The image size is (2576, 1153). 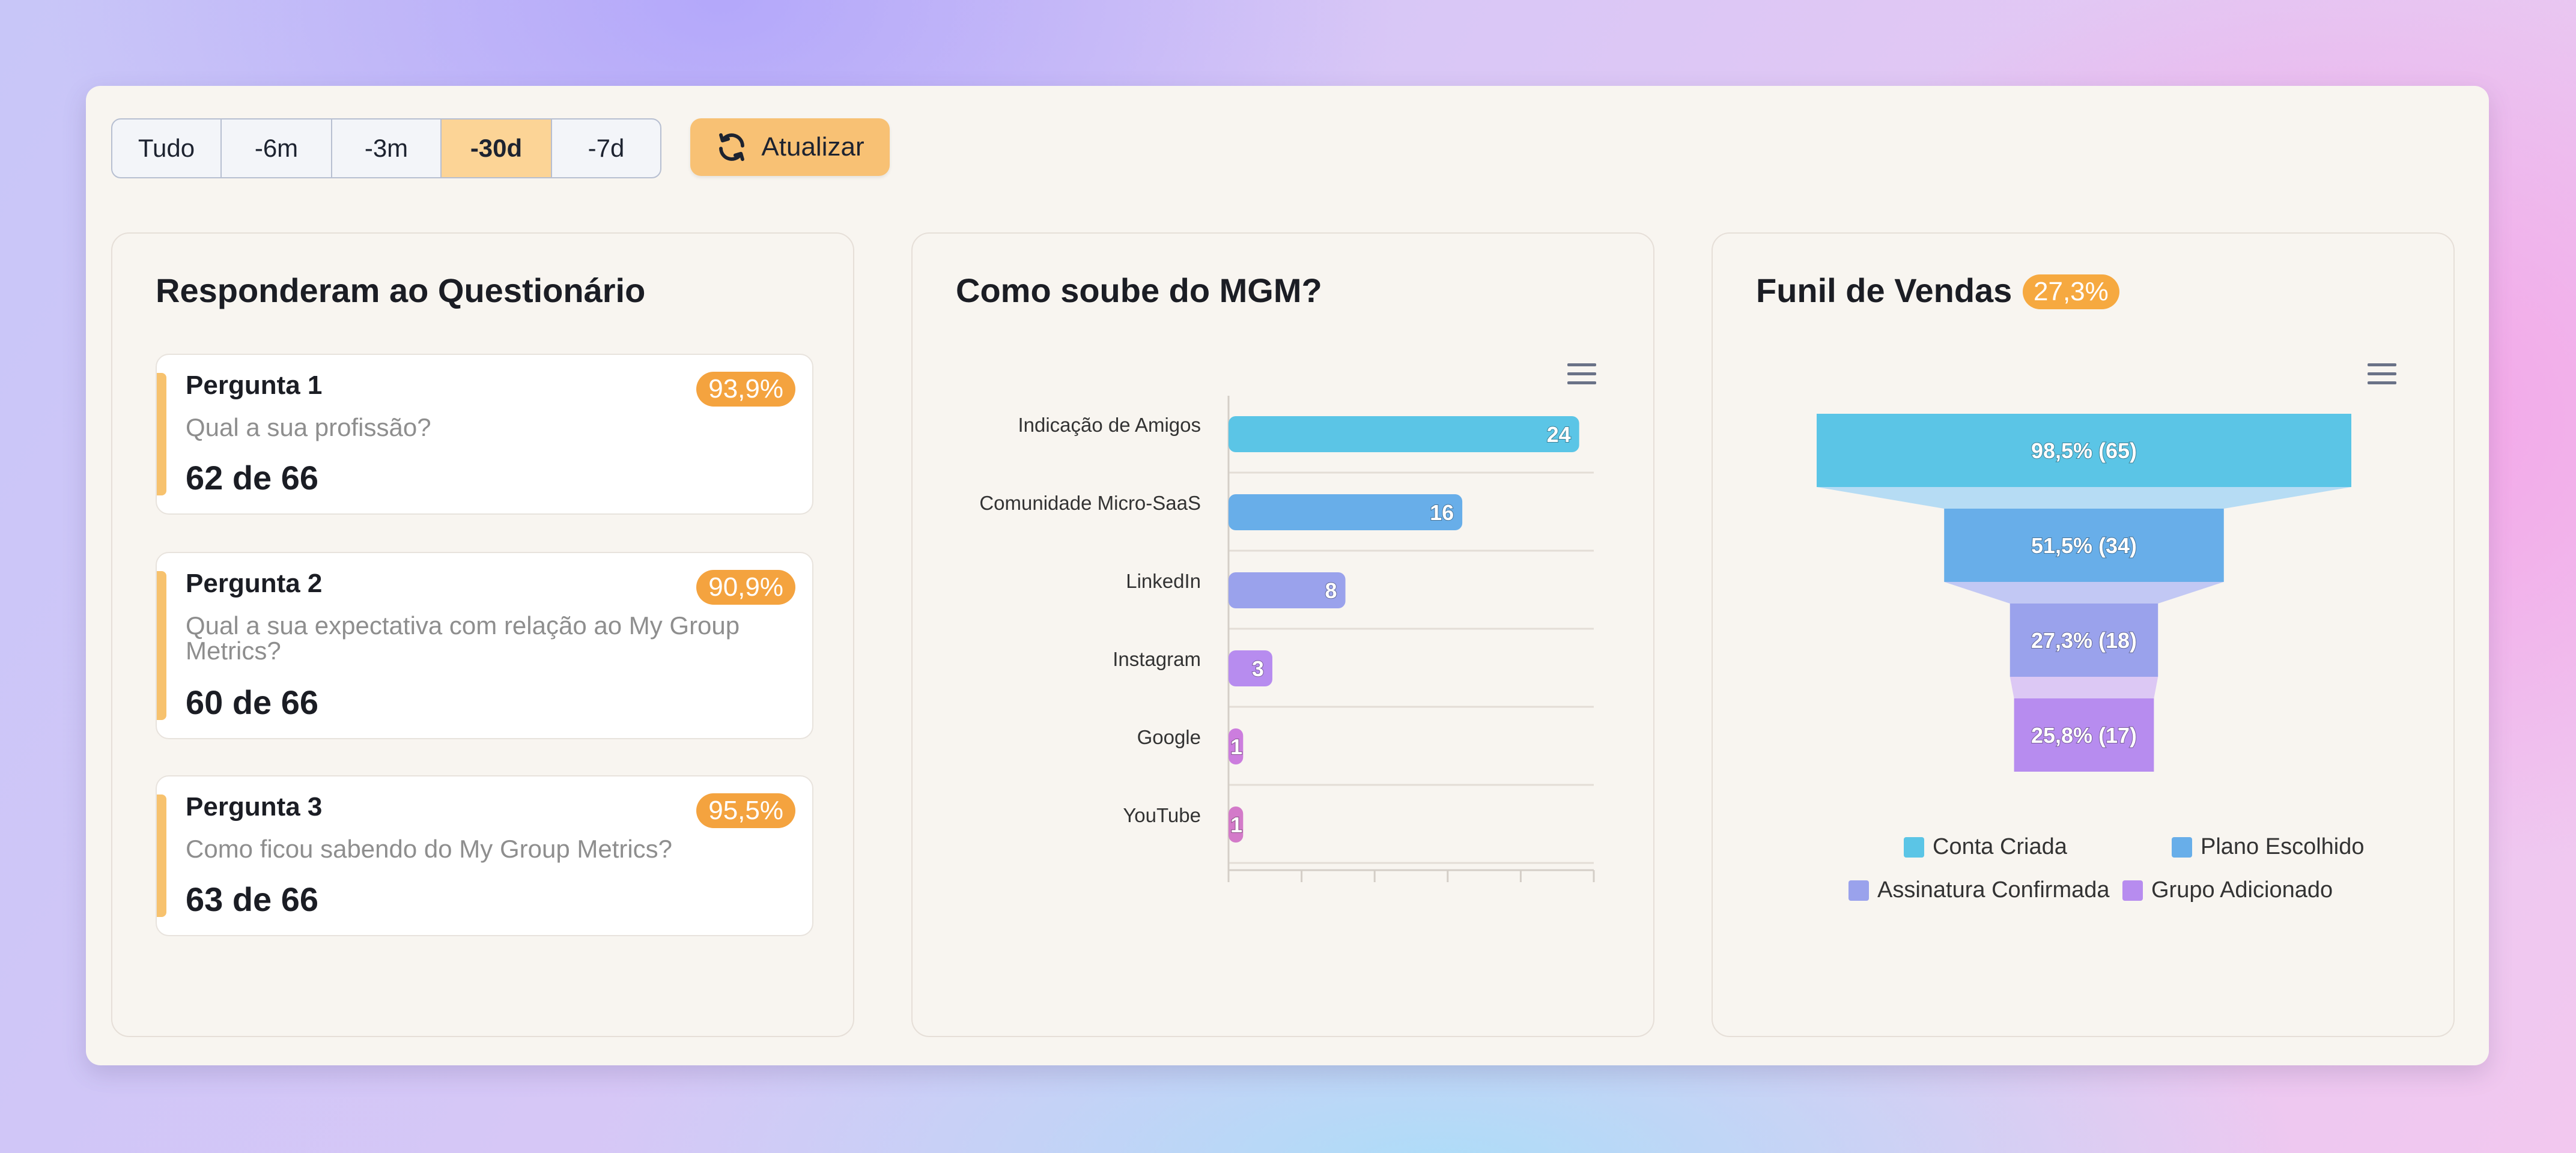 I want to click on mgm-chart-title: Como soube do MGM?, so click(x=1139, y=290).